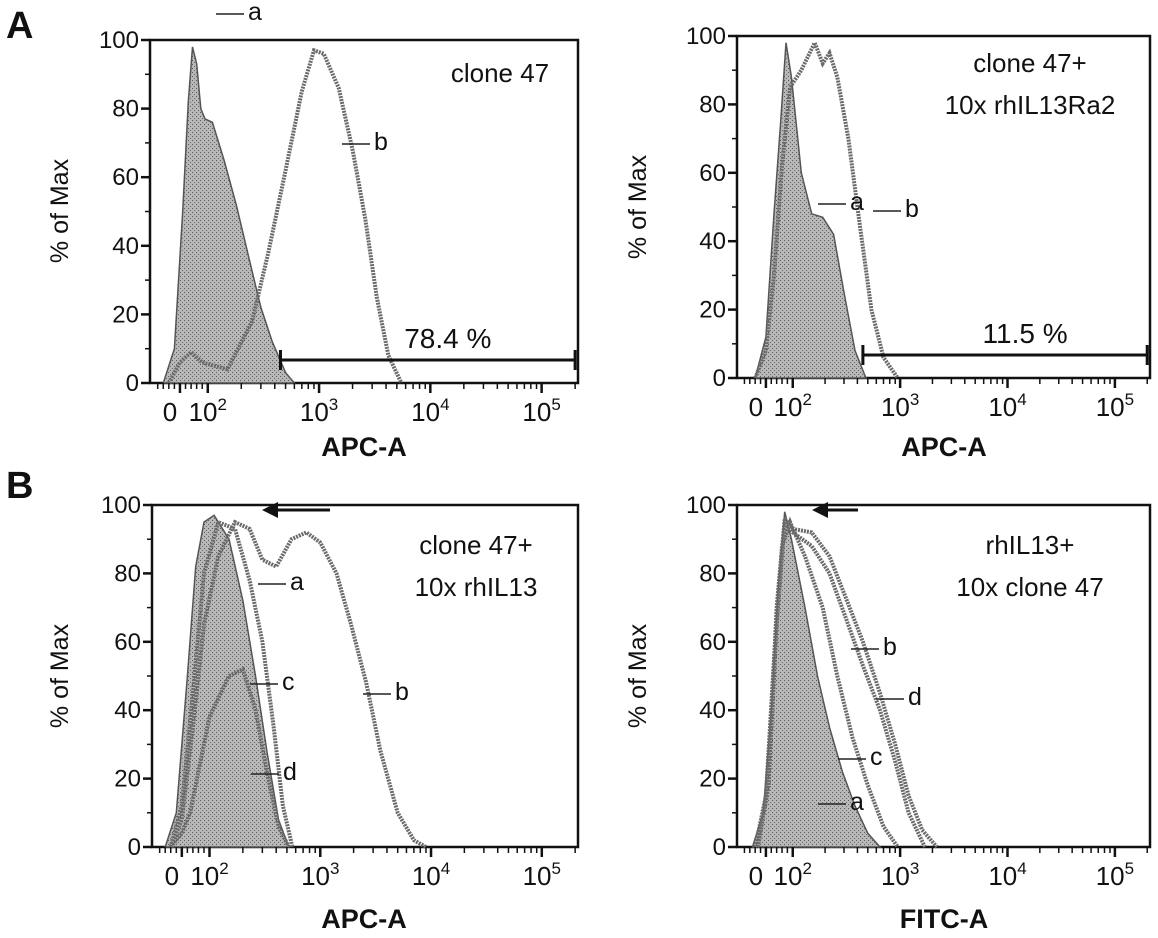 Image resolution: width=1158 pixels, height=938 pixels. What do you see at coordinates (1025, 333) in the screenshot?
I see `gate-percentage: 11.5 %` at bounding box center [1025, 333].